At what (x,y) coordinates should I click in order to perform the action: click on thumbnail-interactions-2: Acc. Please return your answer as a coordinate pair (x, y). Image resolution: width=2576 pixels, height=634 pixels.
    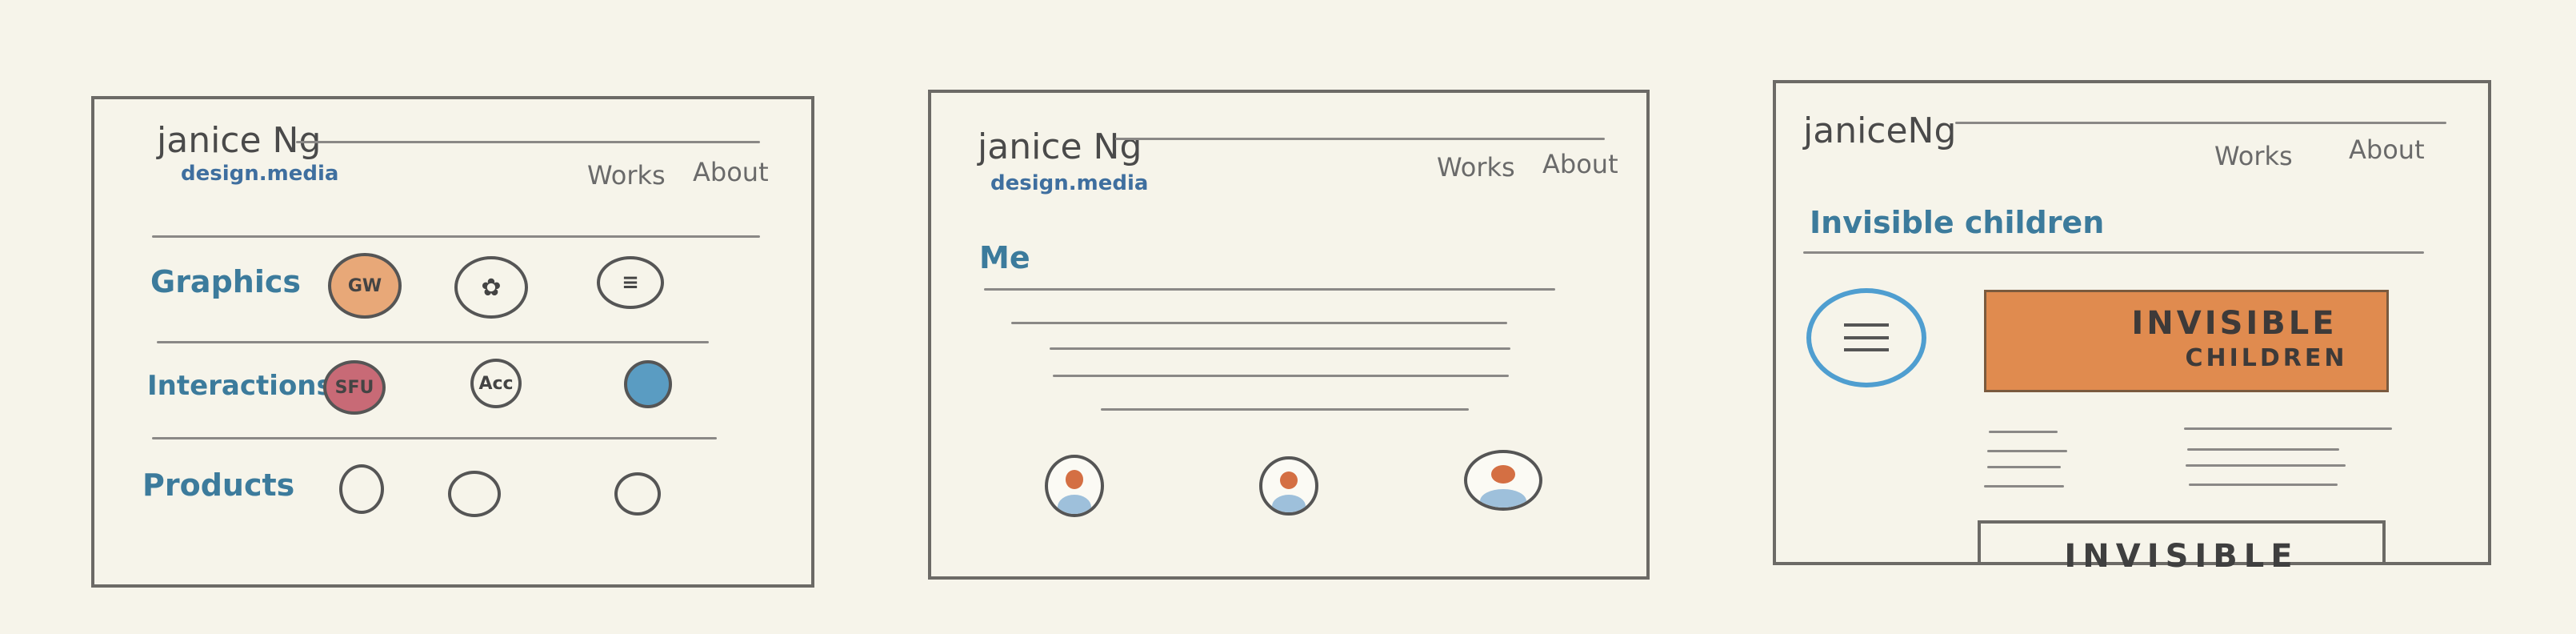
    Looking at the image, I should click on (496, 383).